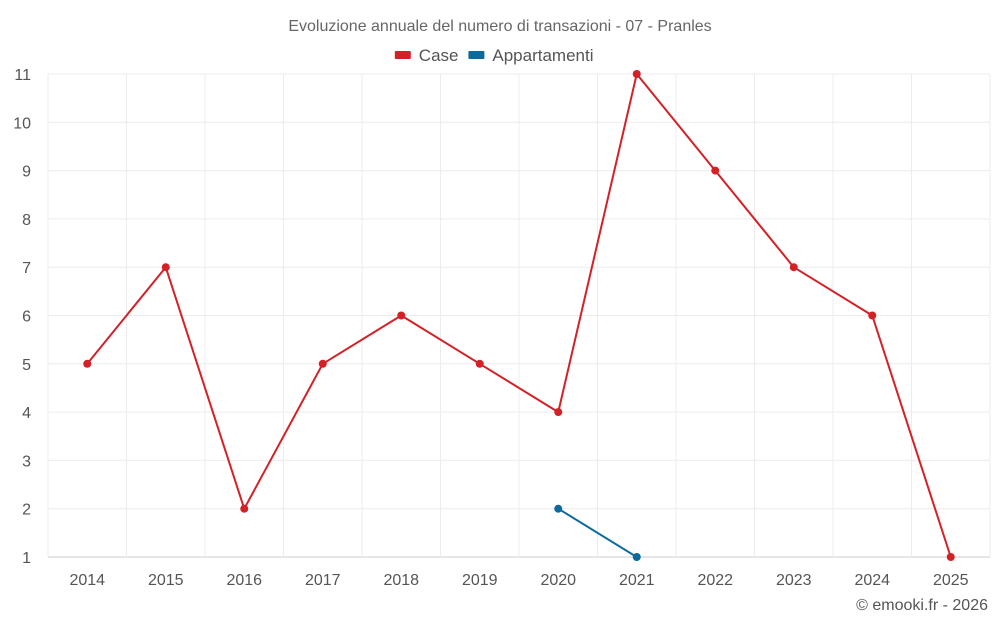  What do you see at coordinates (22, 75) in the screenshot?
I see `y-tick-label: 11` at bounding box center [22, 75].